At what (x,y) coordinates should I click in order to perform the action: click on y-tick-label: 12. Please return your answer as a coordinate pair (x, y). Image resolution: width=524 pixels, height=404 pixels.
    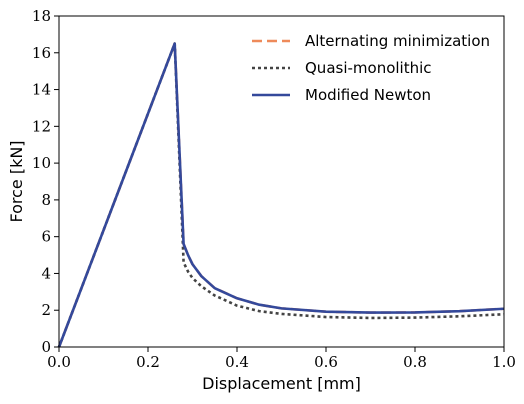
    Looking at the image, I should click on (41, 126).